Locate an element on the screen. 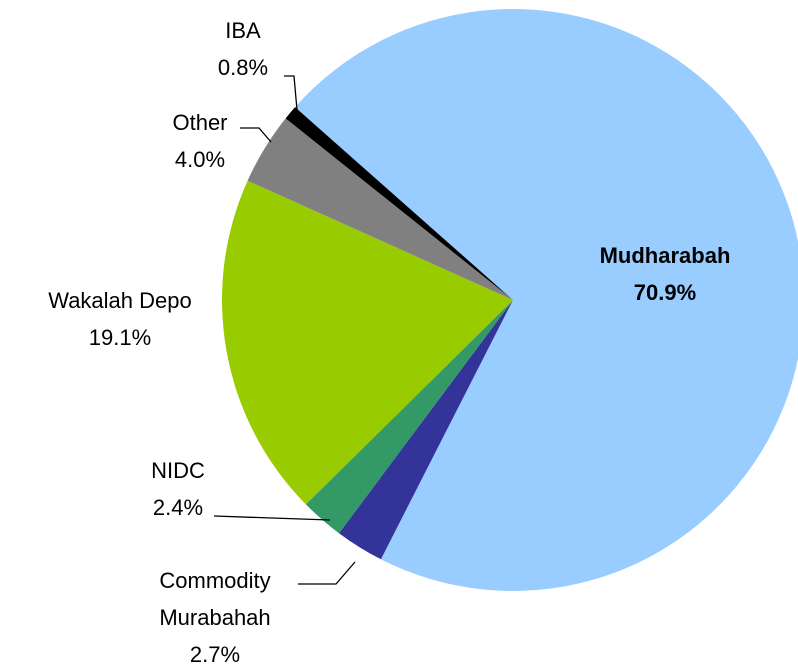 Image resolution: width=798 pixels, height=666 pixels. slice-label: IBA 0.8% is located at coordinates (243, 49).